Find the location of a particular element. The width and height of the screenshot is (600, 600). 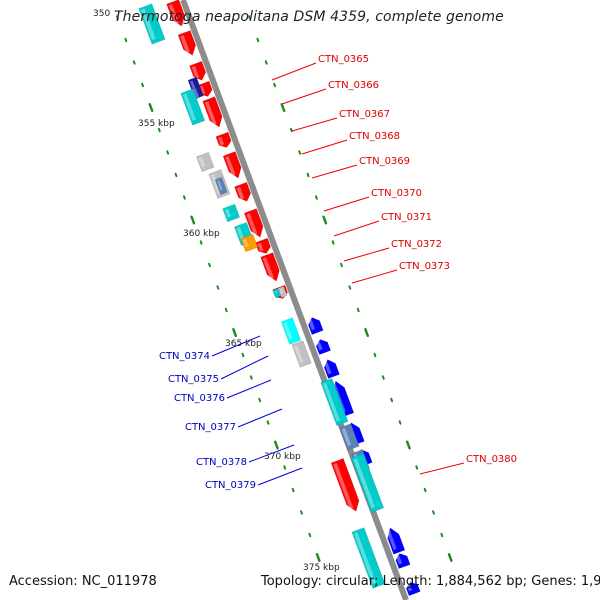

gene-label-forward: CTN_0370 is located at coordinates (396, 193).